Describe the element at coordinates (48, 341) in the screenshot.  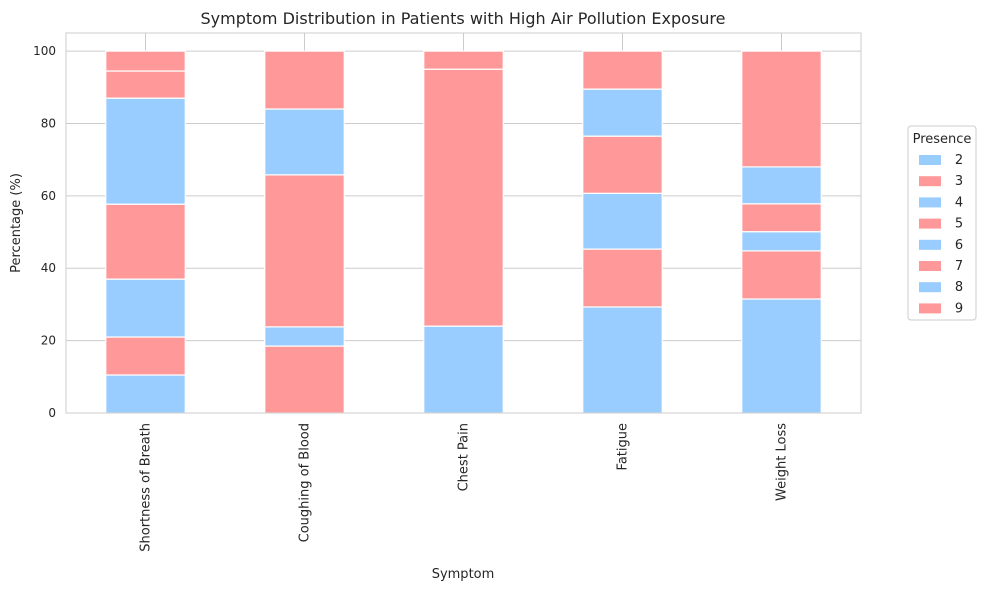
I see `y-tick-label: 20` at that location.